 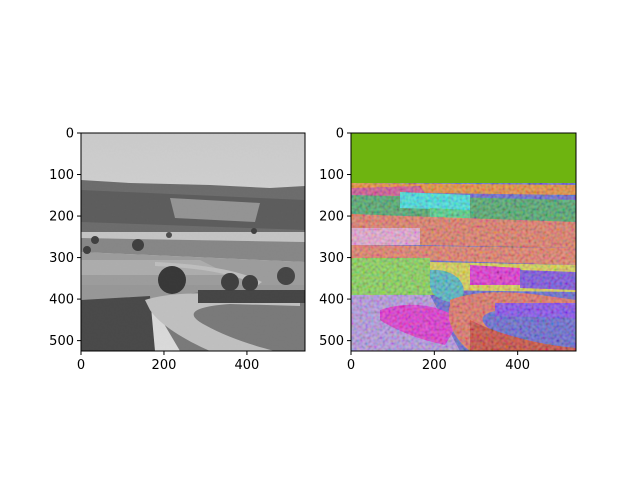 What do you see at coordinates (331, 258) in the screenshot?
I see `right-y-tick-label: 300` at bounding box center [331, 258].